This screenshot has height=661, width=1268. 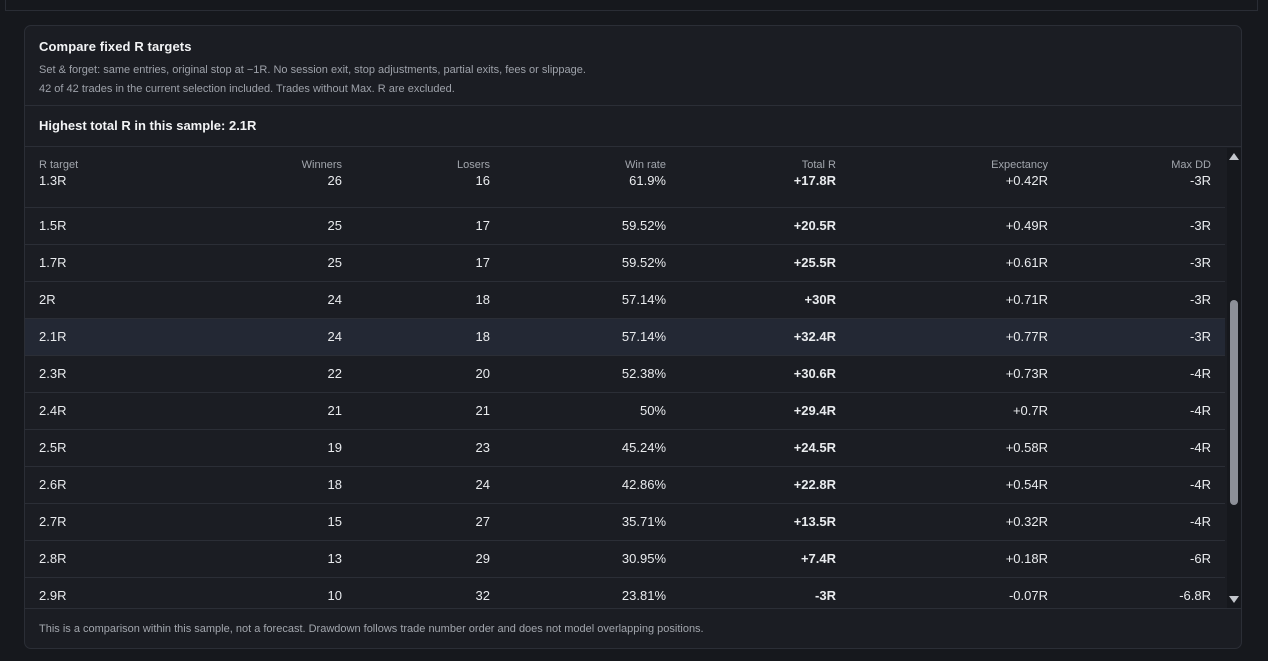 What do you see at coordinates (334, 558) in the screenshot?
I see `cell-winners: 13` at bounding box center [334, 558].